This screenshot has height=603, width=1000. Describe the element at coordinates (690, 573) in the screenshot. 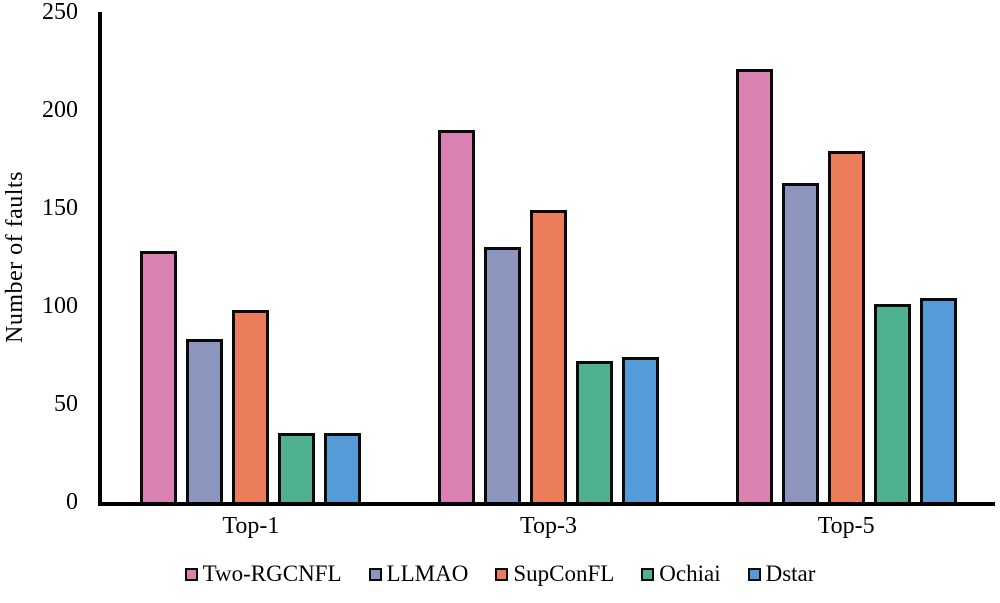

I see `legend-label: Ochiai` at that location.